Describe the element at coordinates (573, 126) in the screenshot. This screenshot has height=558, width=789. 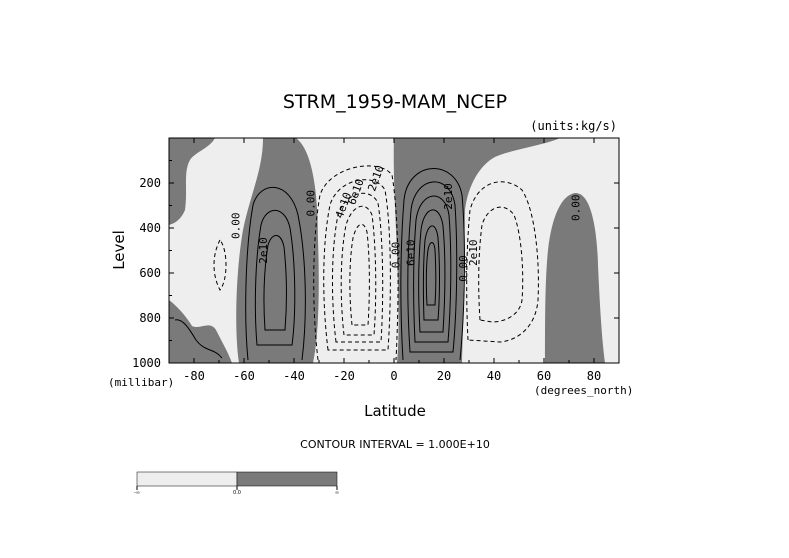
I see `units-label: (units:kg/s)` at that location.